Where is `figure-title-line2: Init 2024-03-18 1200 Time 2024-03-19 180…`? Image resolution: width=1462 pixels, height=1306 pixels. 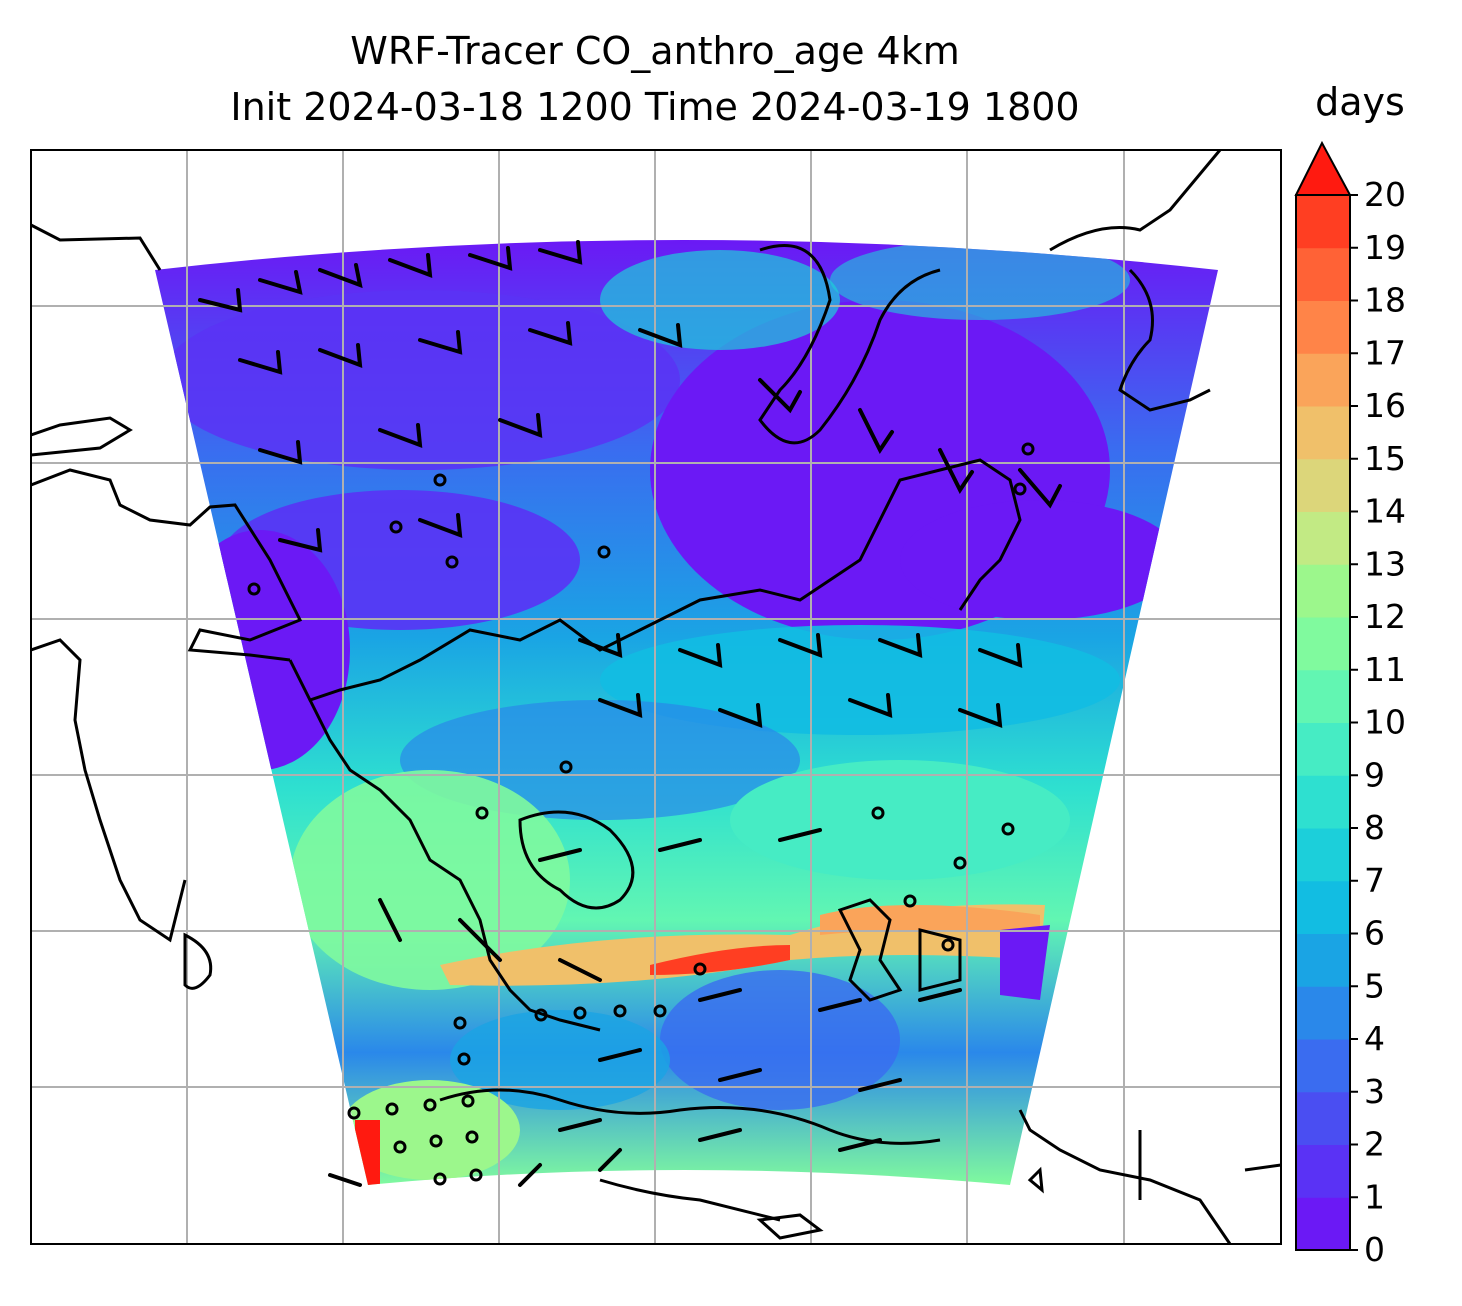
figure-title-line2: Init 2024-03-18 1200 Time 2024-03-19 180… is located at coordinates (655, 107).